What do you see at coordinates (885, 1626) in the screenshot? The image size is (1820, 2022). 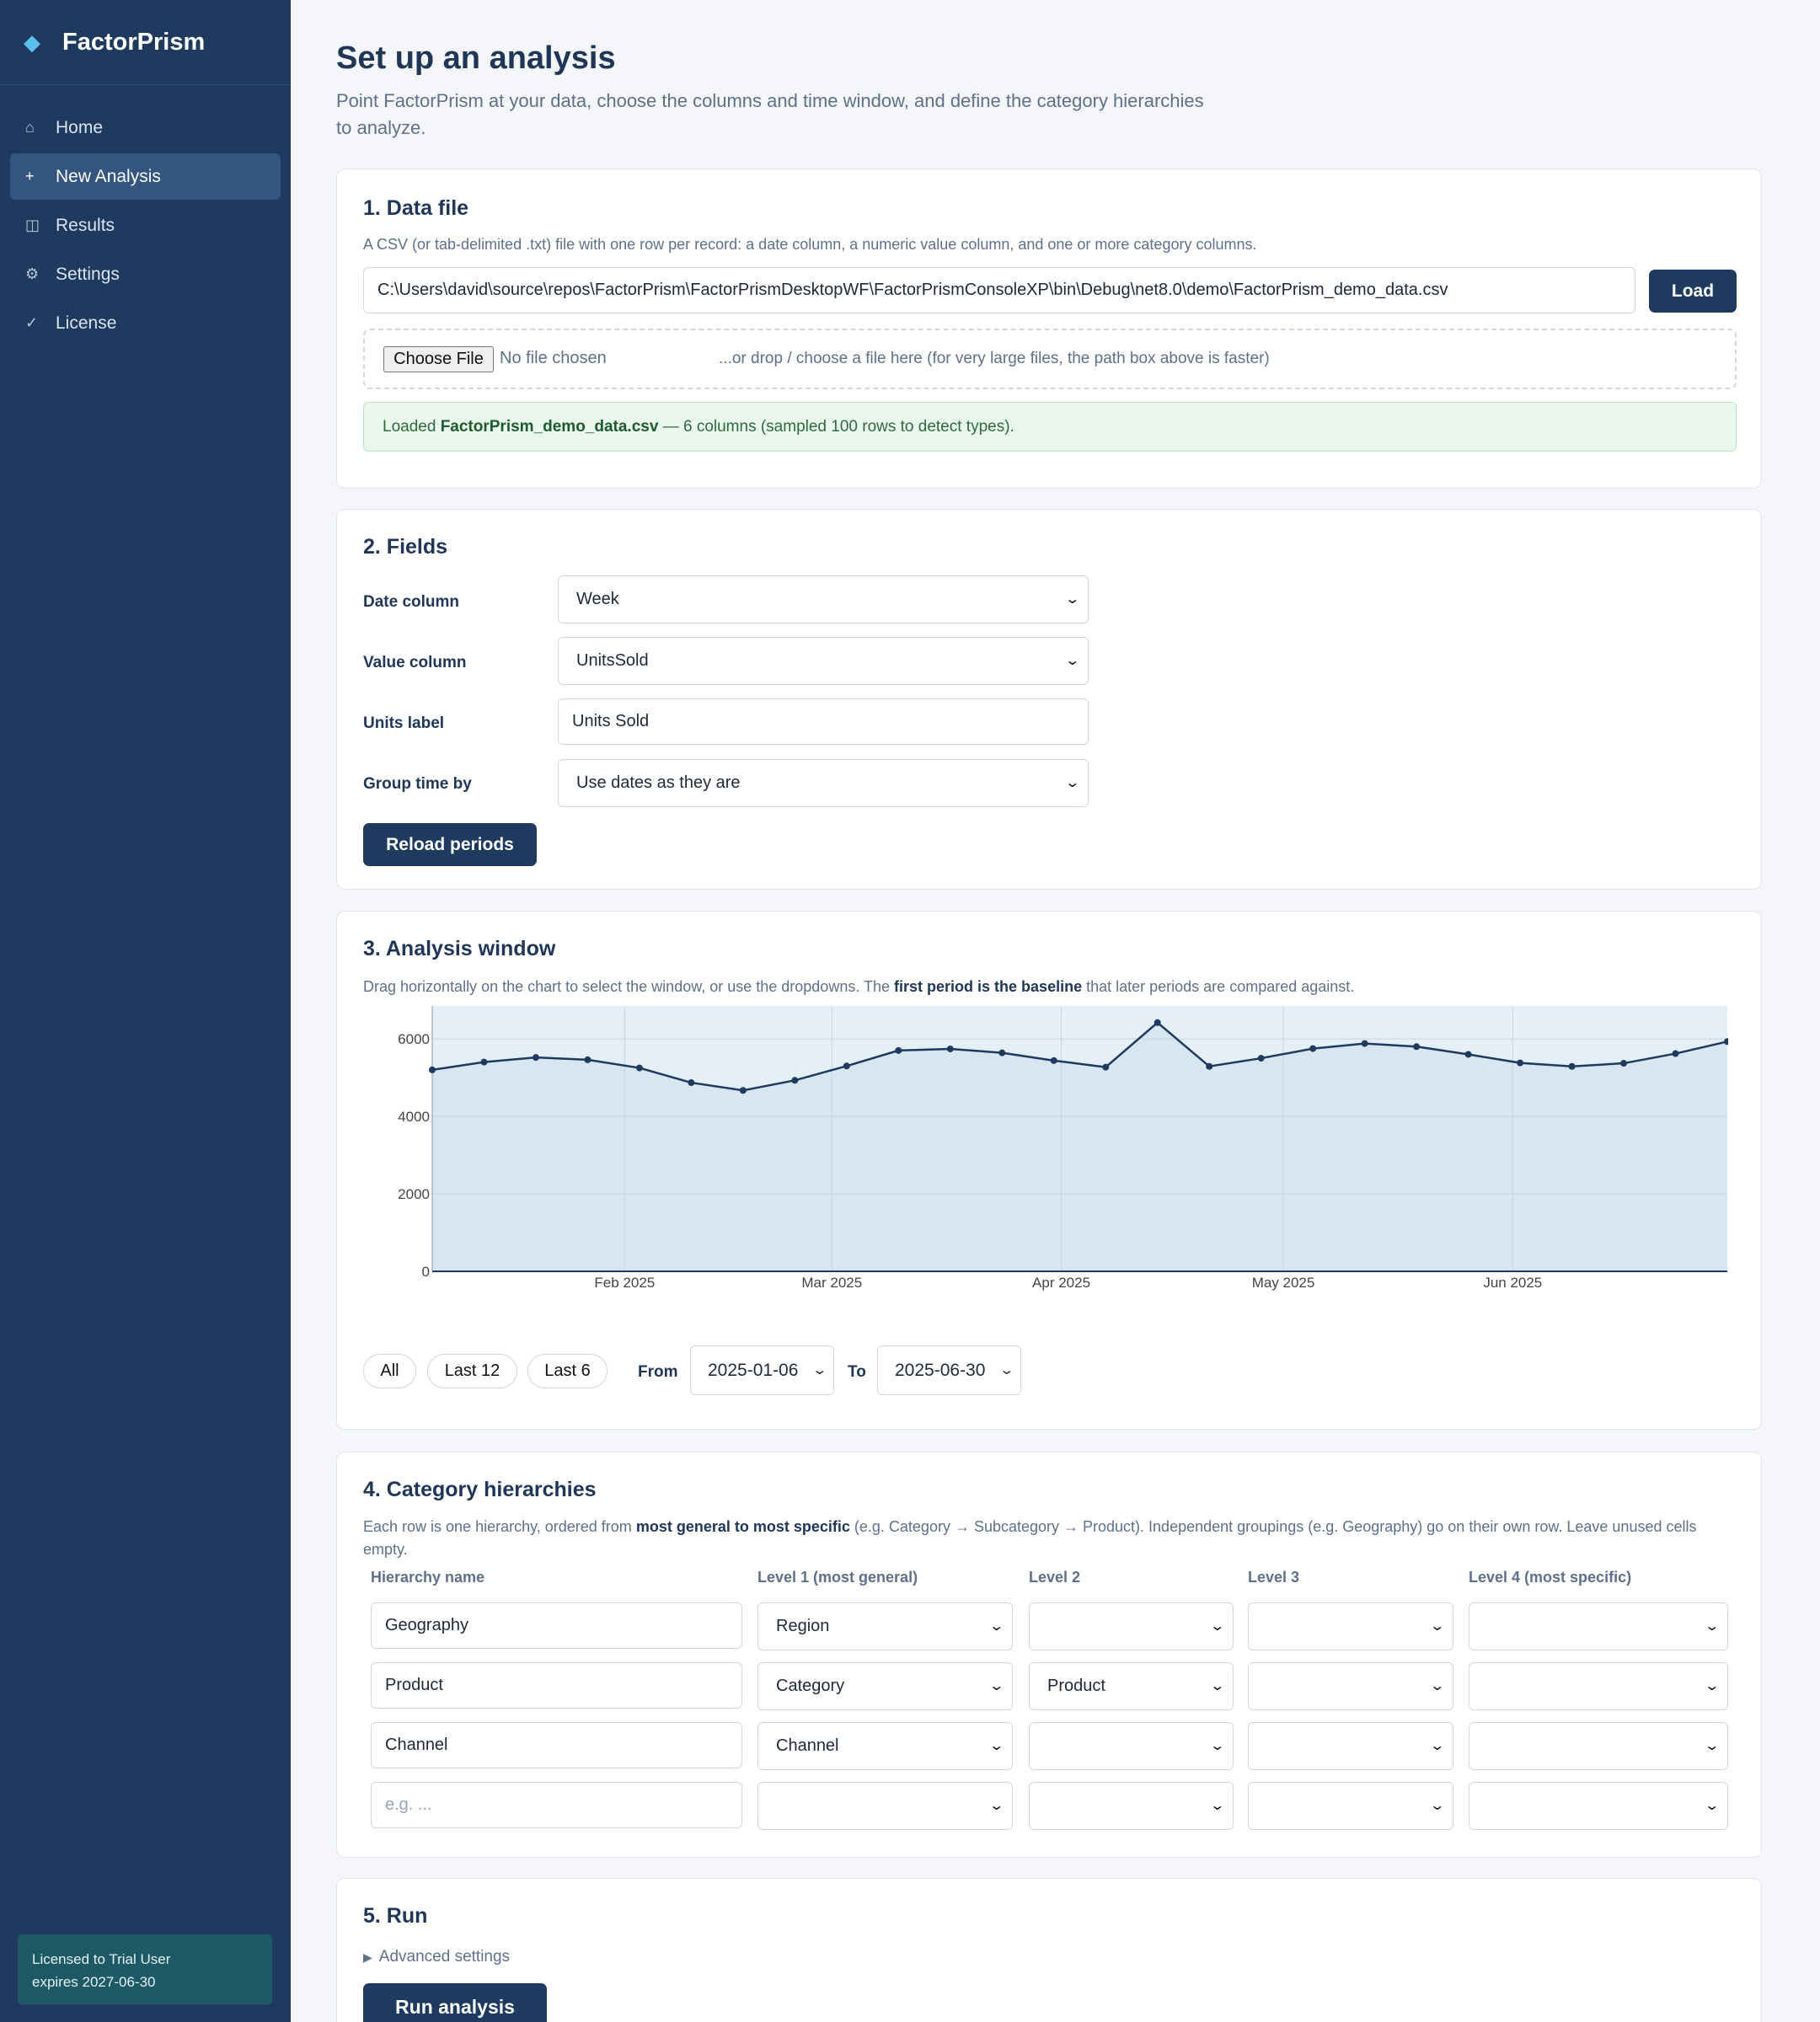 I see `hierarchy-level-1-select: Region ⌄` at bounding box center [885, 1626].